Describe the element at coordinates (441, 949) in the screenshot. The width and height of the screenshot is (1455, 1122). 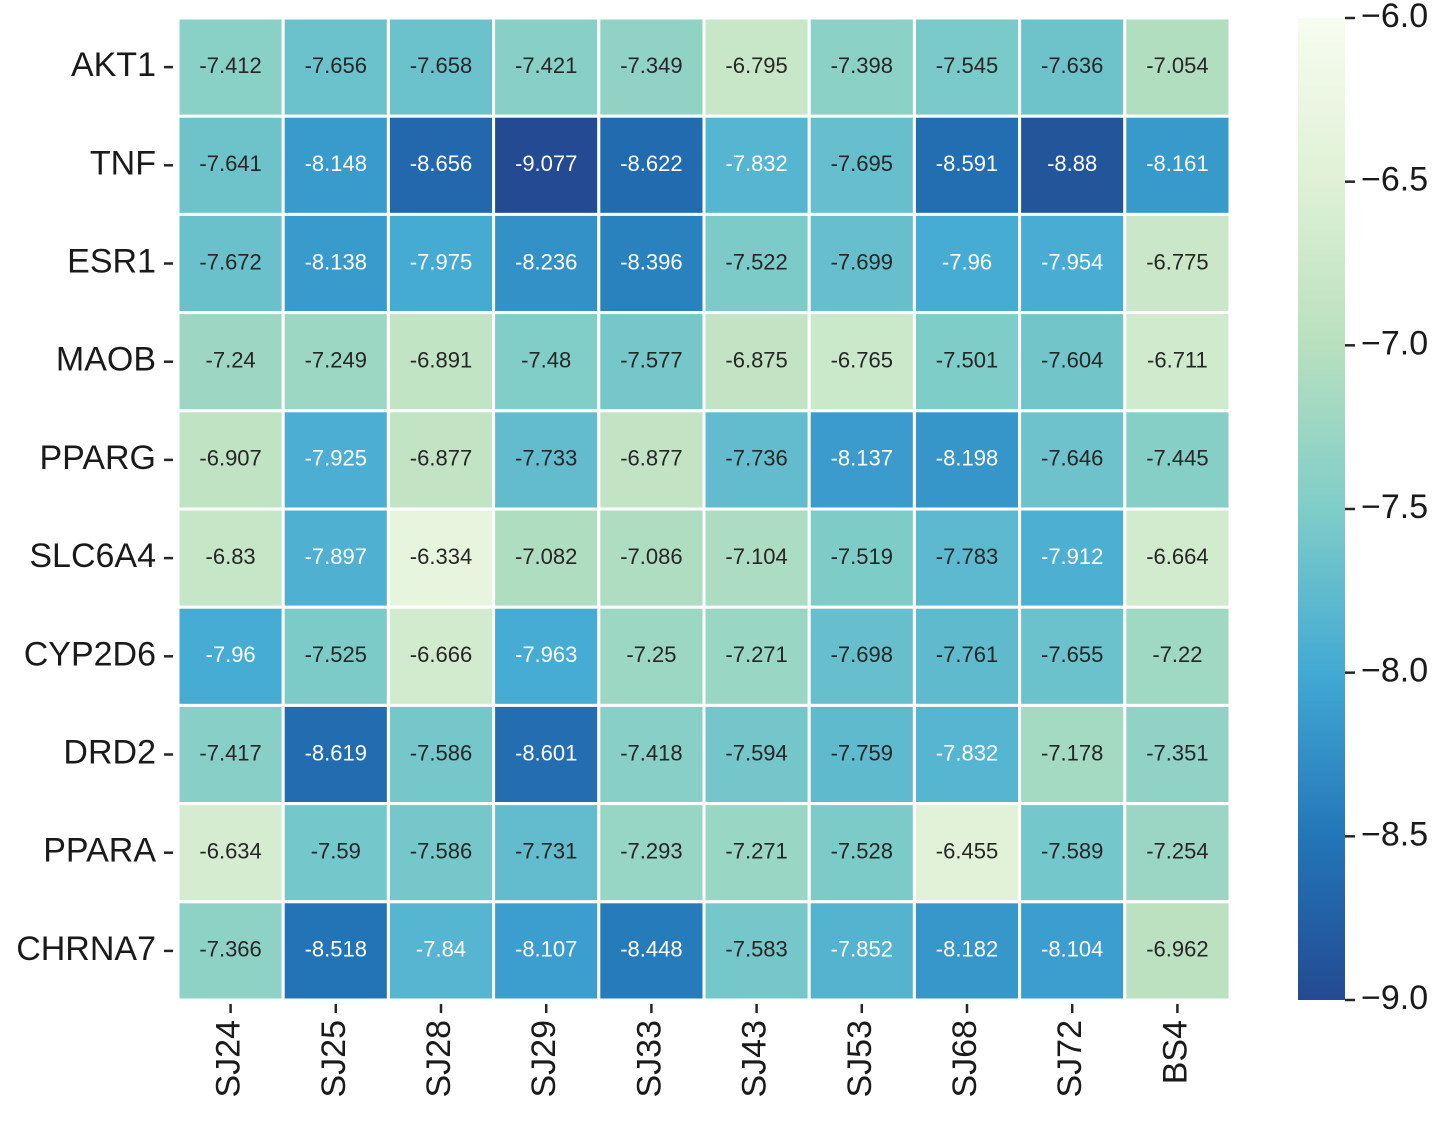
I see `cell-label: -7.84` at that location.